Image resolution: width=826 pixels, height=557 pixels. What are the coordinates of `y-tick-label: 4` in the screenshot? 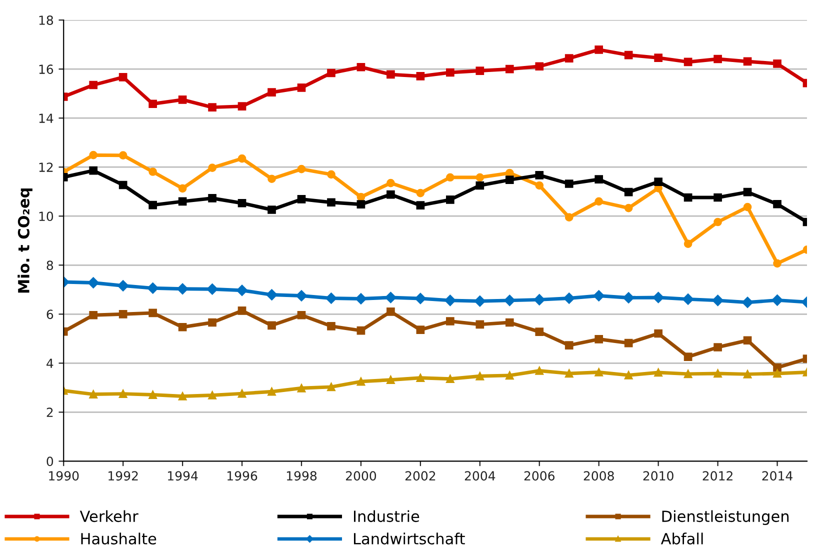 It's located at (50, 363).